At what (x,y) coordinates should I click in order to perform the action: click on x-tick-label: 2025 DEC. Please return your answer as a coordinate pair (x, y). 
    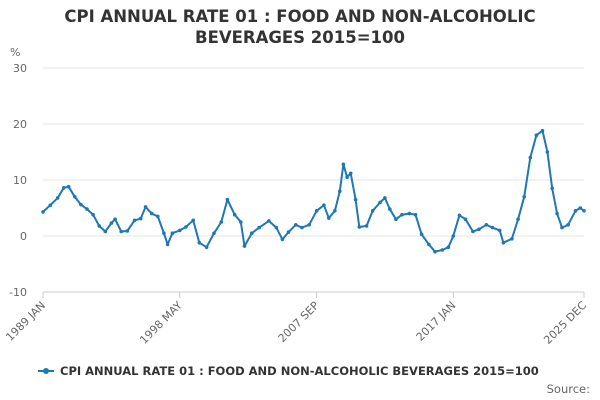
    Looking at the image, I should click on (565, 323).